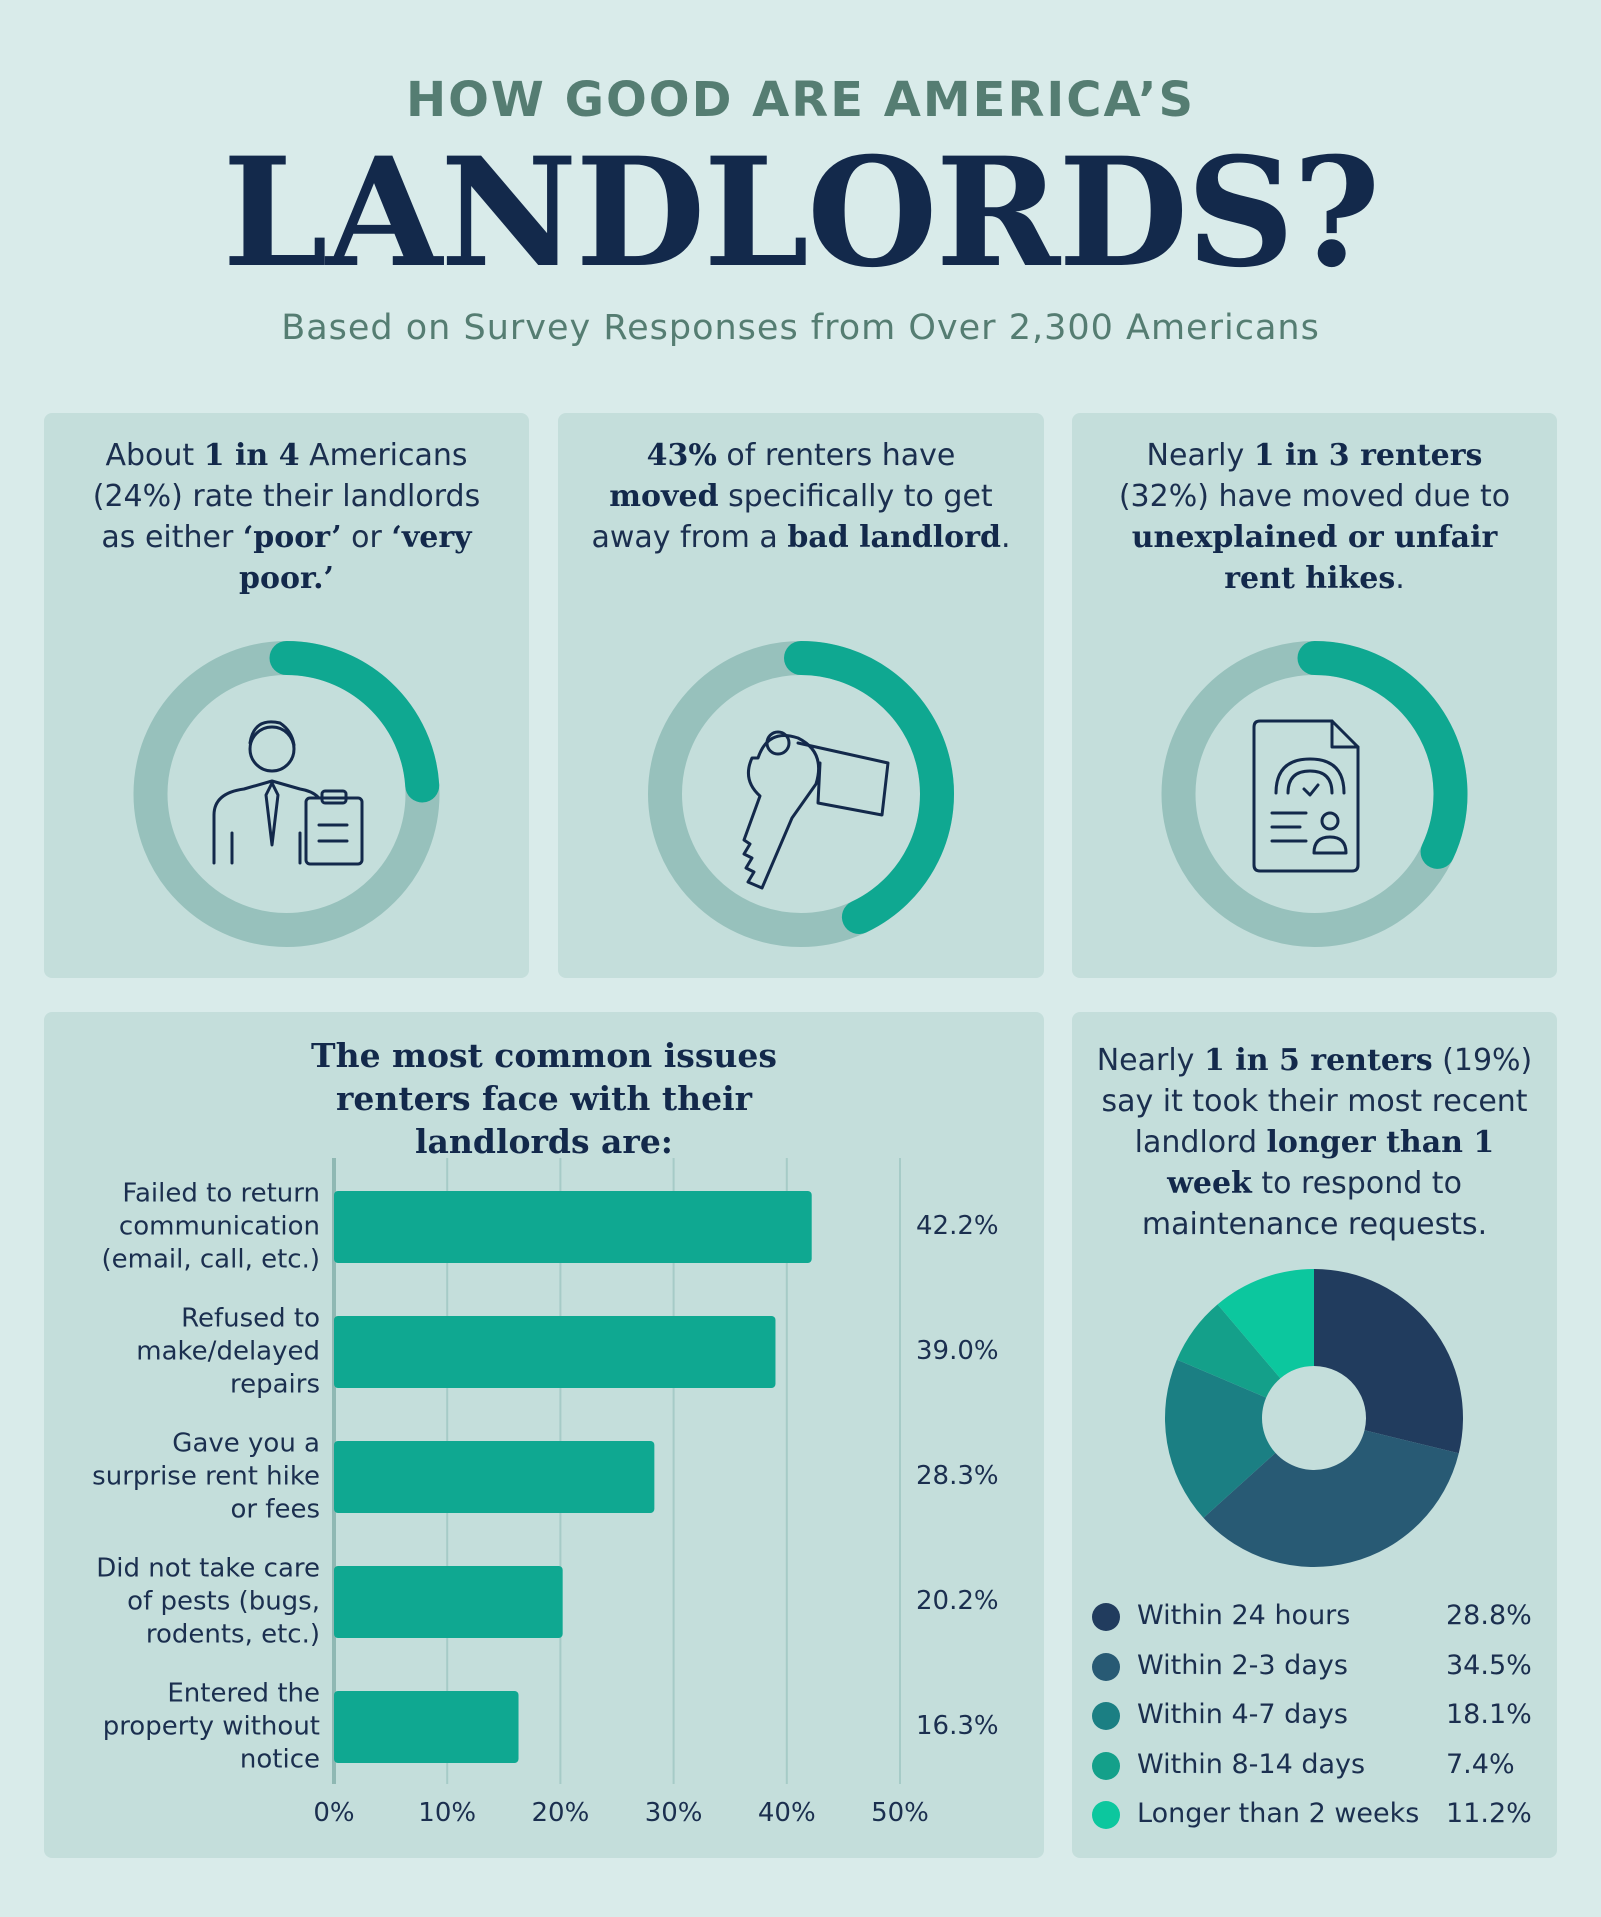 This screenshot has width=1601, height=1917. I want to click on category-label: Gave you a surprise rent hike or fees, so click(206, 1476).